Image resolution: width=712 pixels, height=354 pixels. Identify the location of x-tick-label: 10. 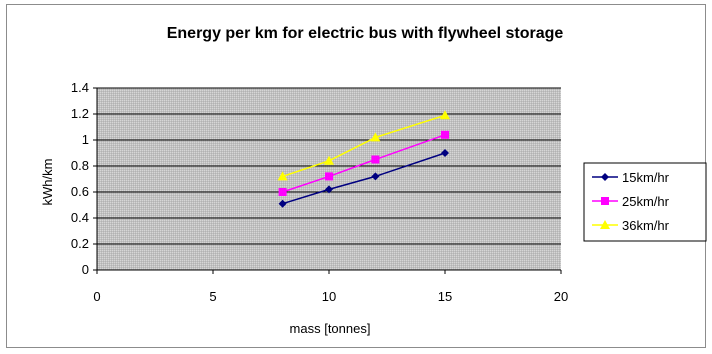
(329, 296).